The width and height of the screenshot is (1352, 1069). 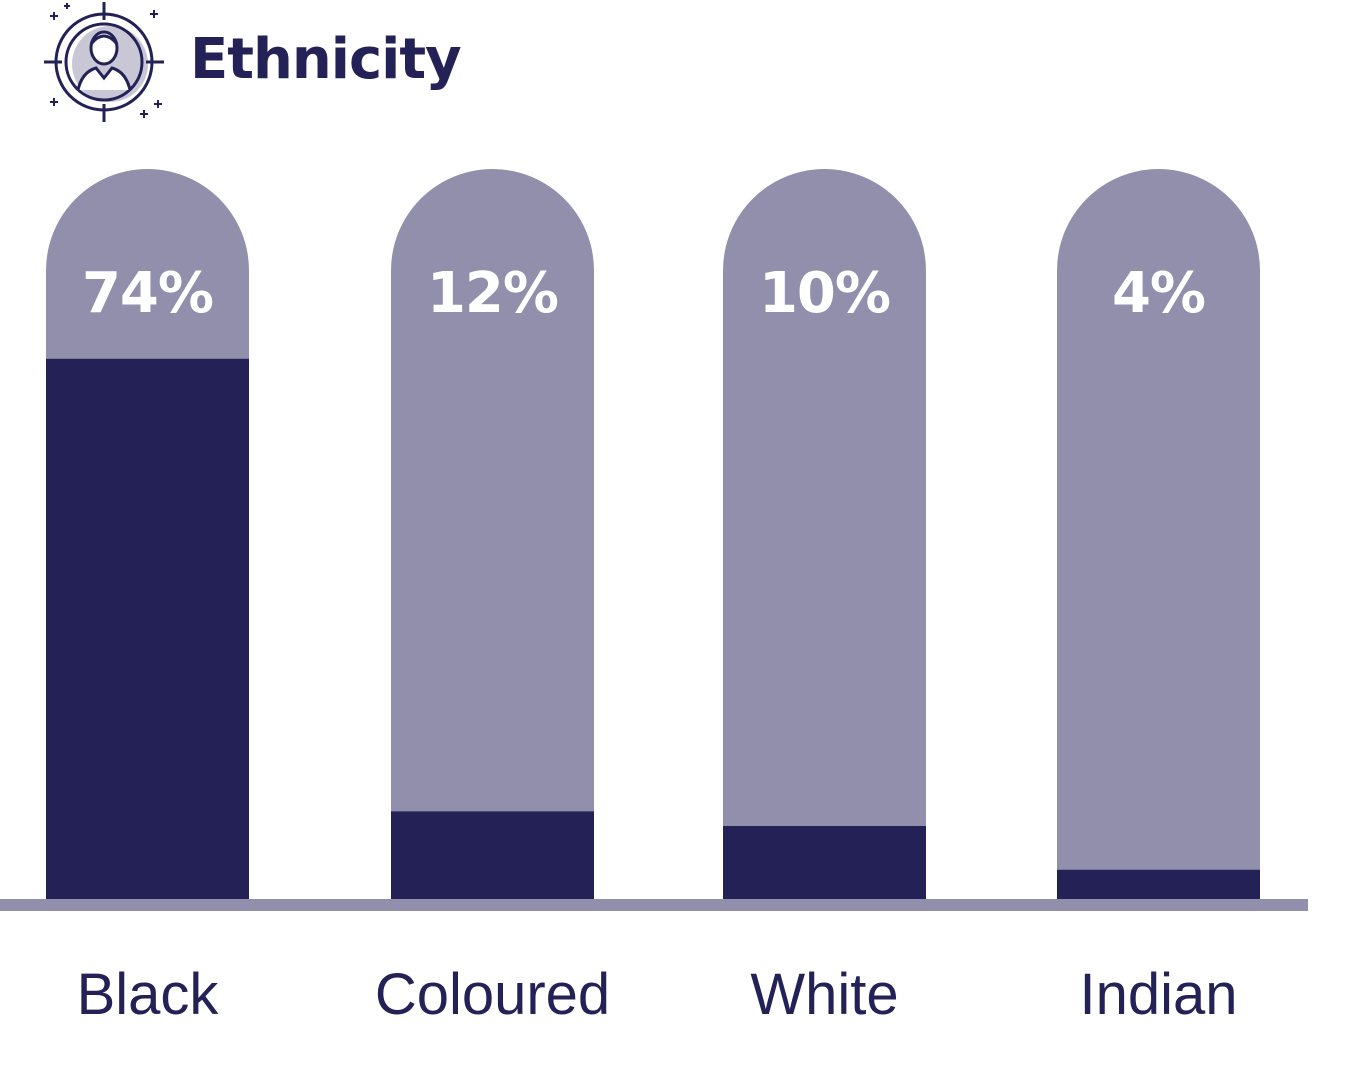 What do you see at coordinates (148, 994) in the screenshot?
I see `category-label-black: Black` at bounding box center [148, 994].